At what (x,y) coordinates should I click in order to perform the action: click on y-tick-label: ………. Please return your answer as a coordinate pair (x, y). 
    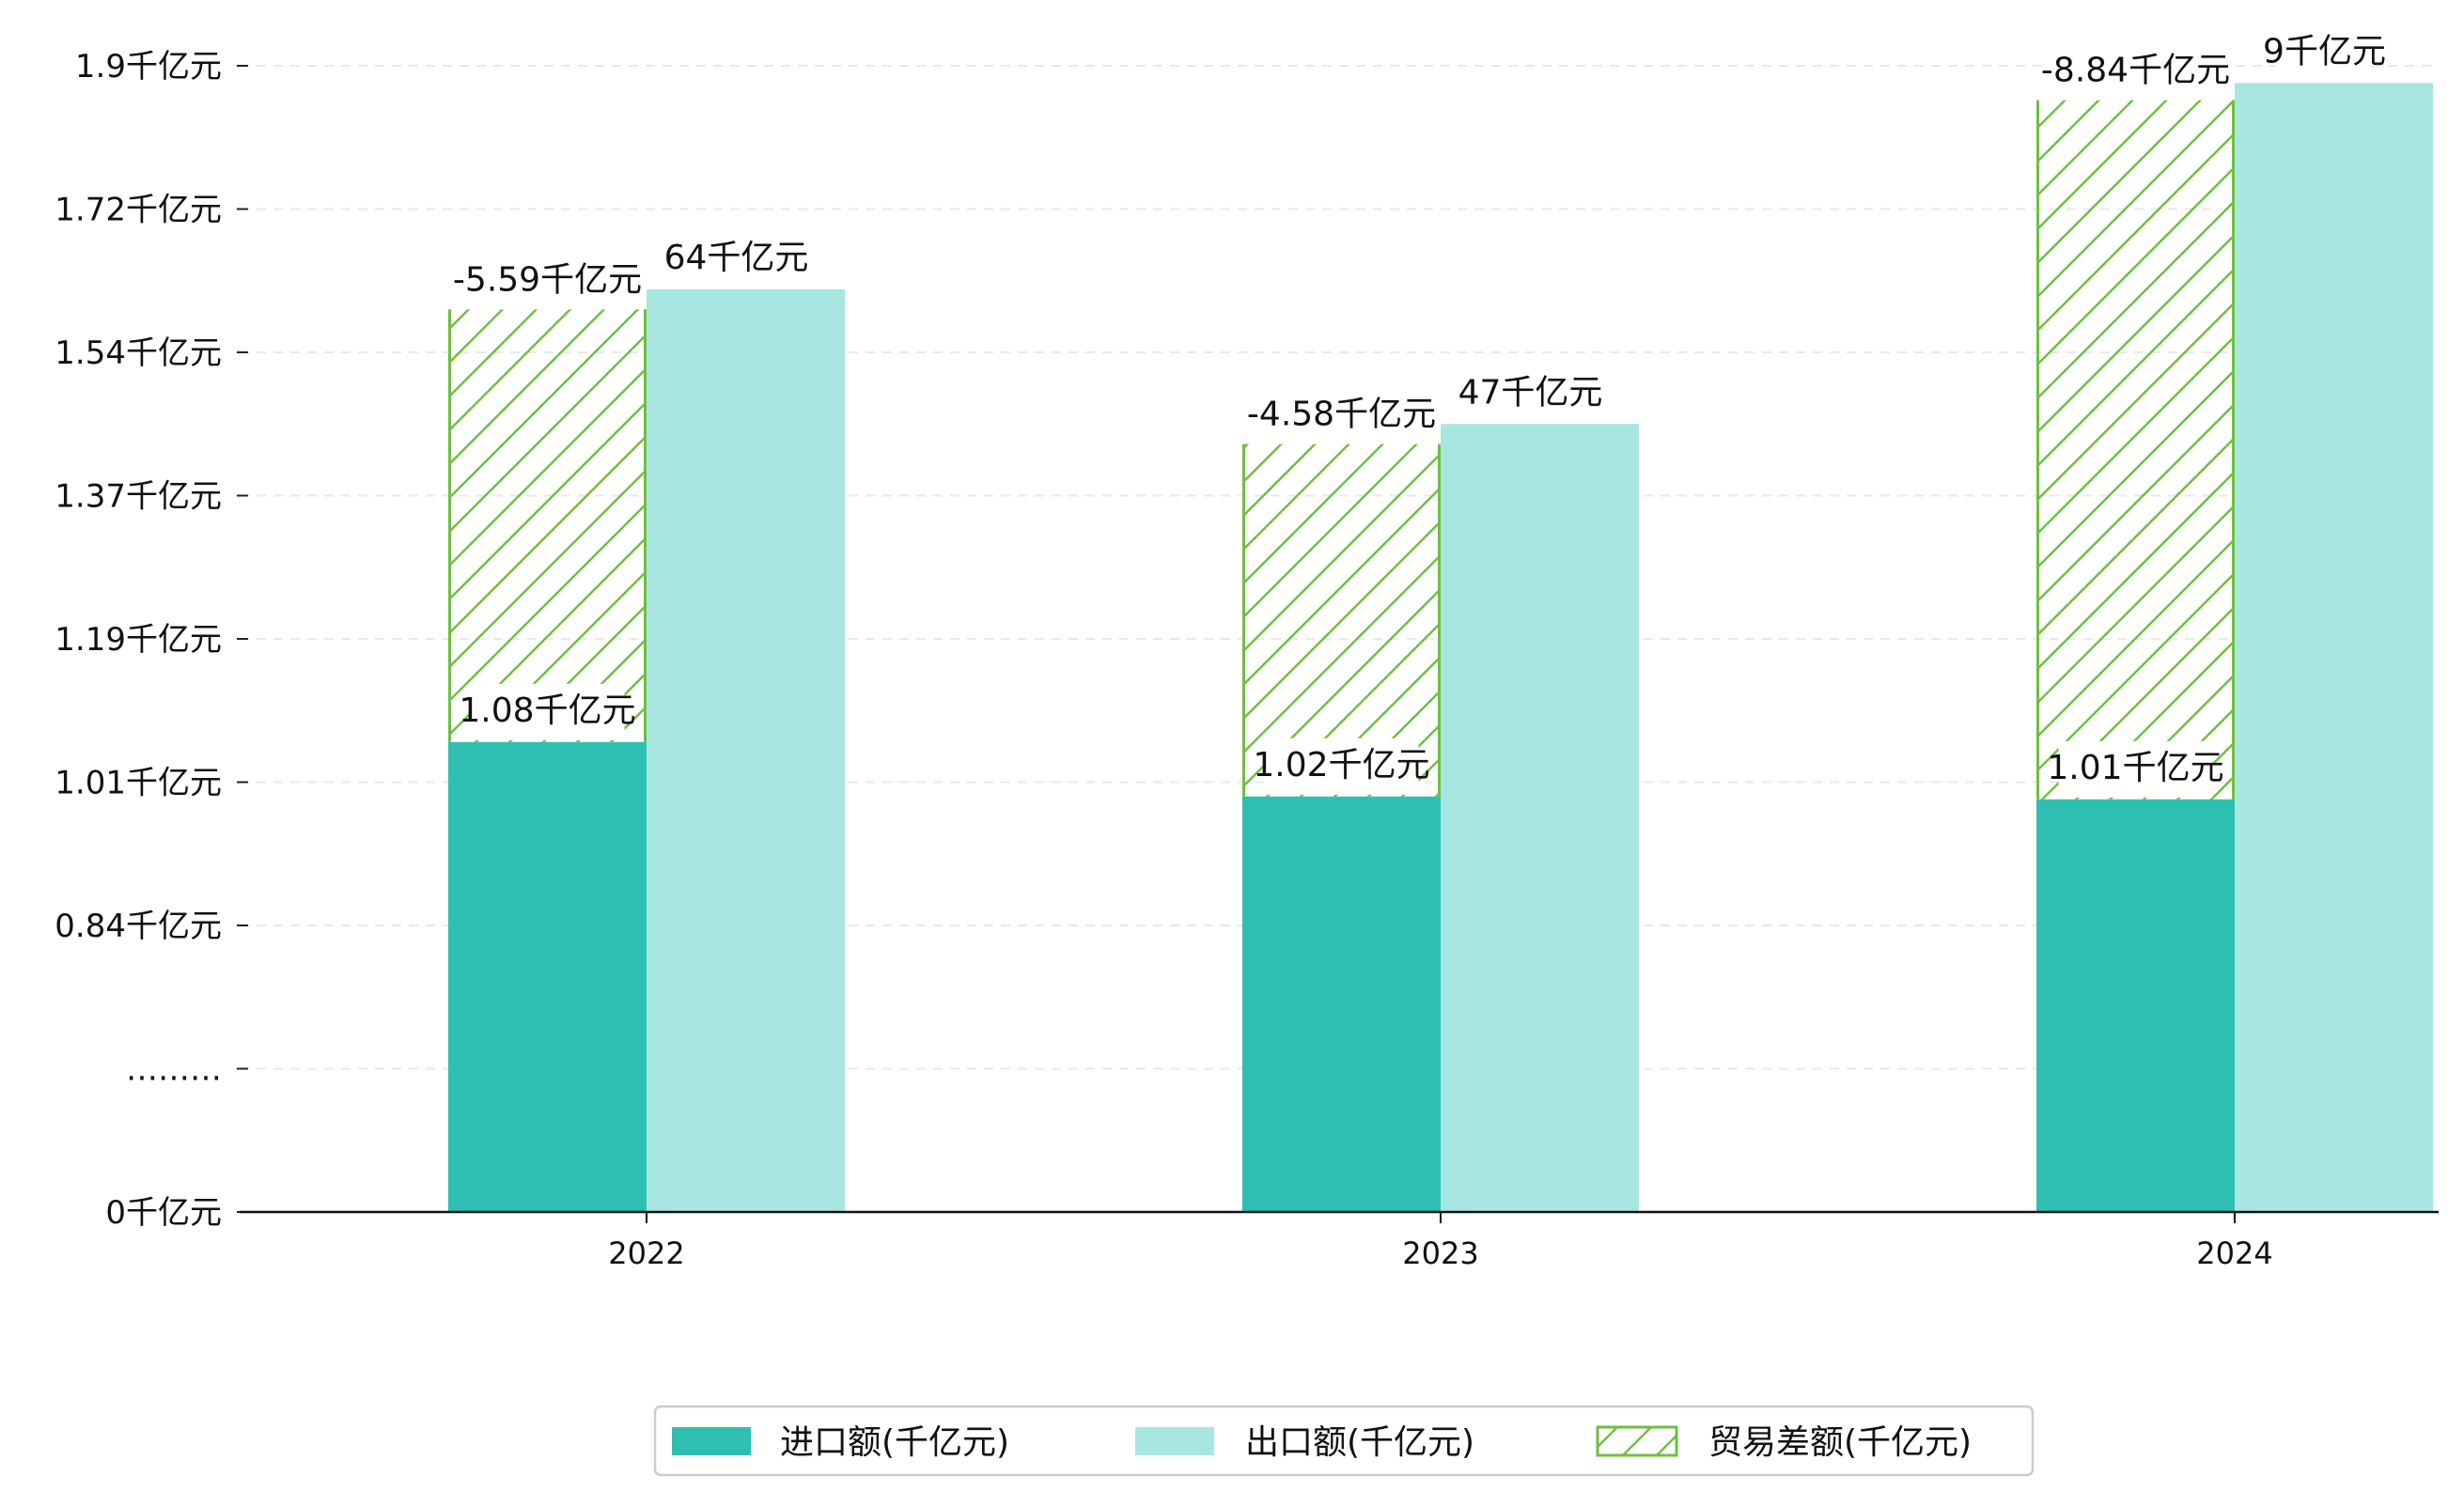
    Looking at the image, I should click on (174, 1070).